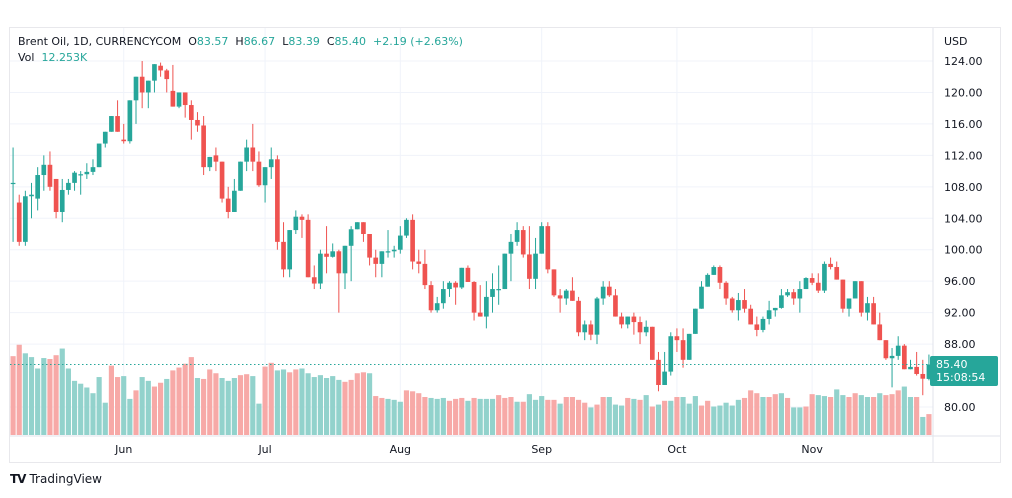 Image resolution: width=1012 pixels, height=498 pixels. Describe the element at coordinates (468, 449) in the screenshot. I see `time-axis: Jun Jul Aug Sep Oct Nov` at that location.